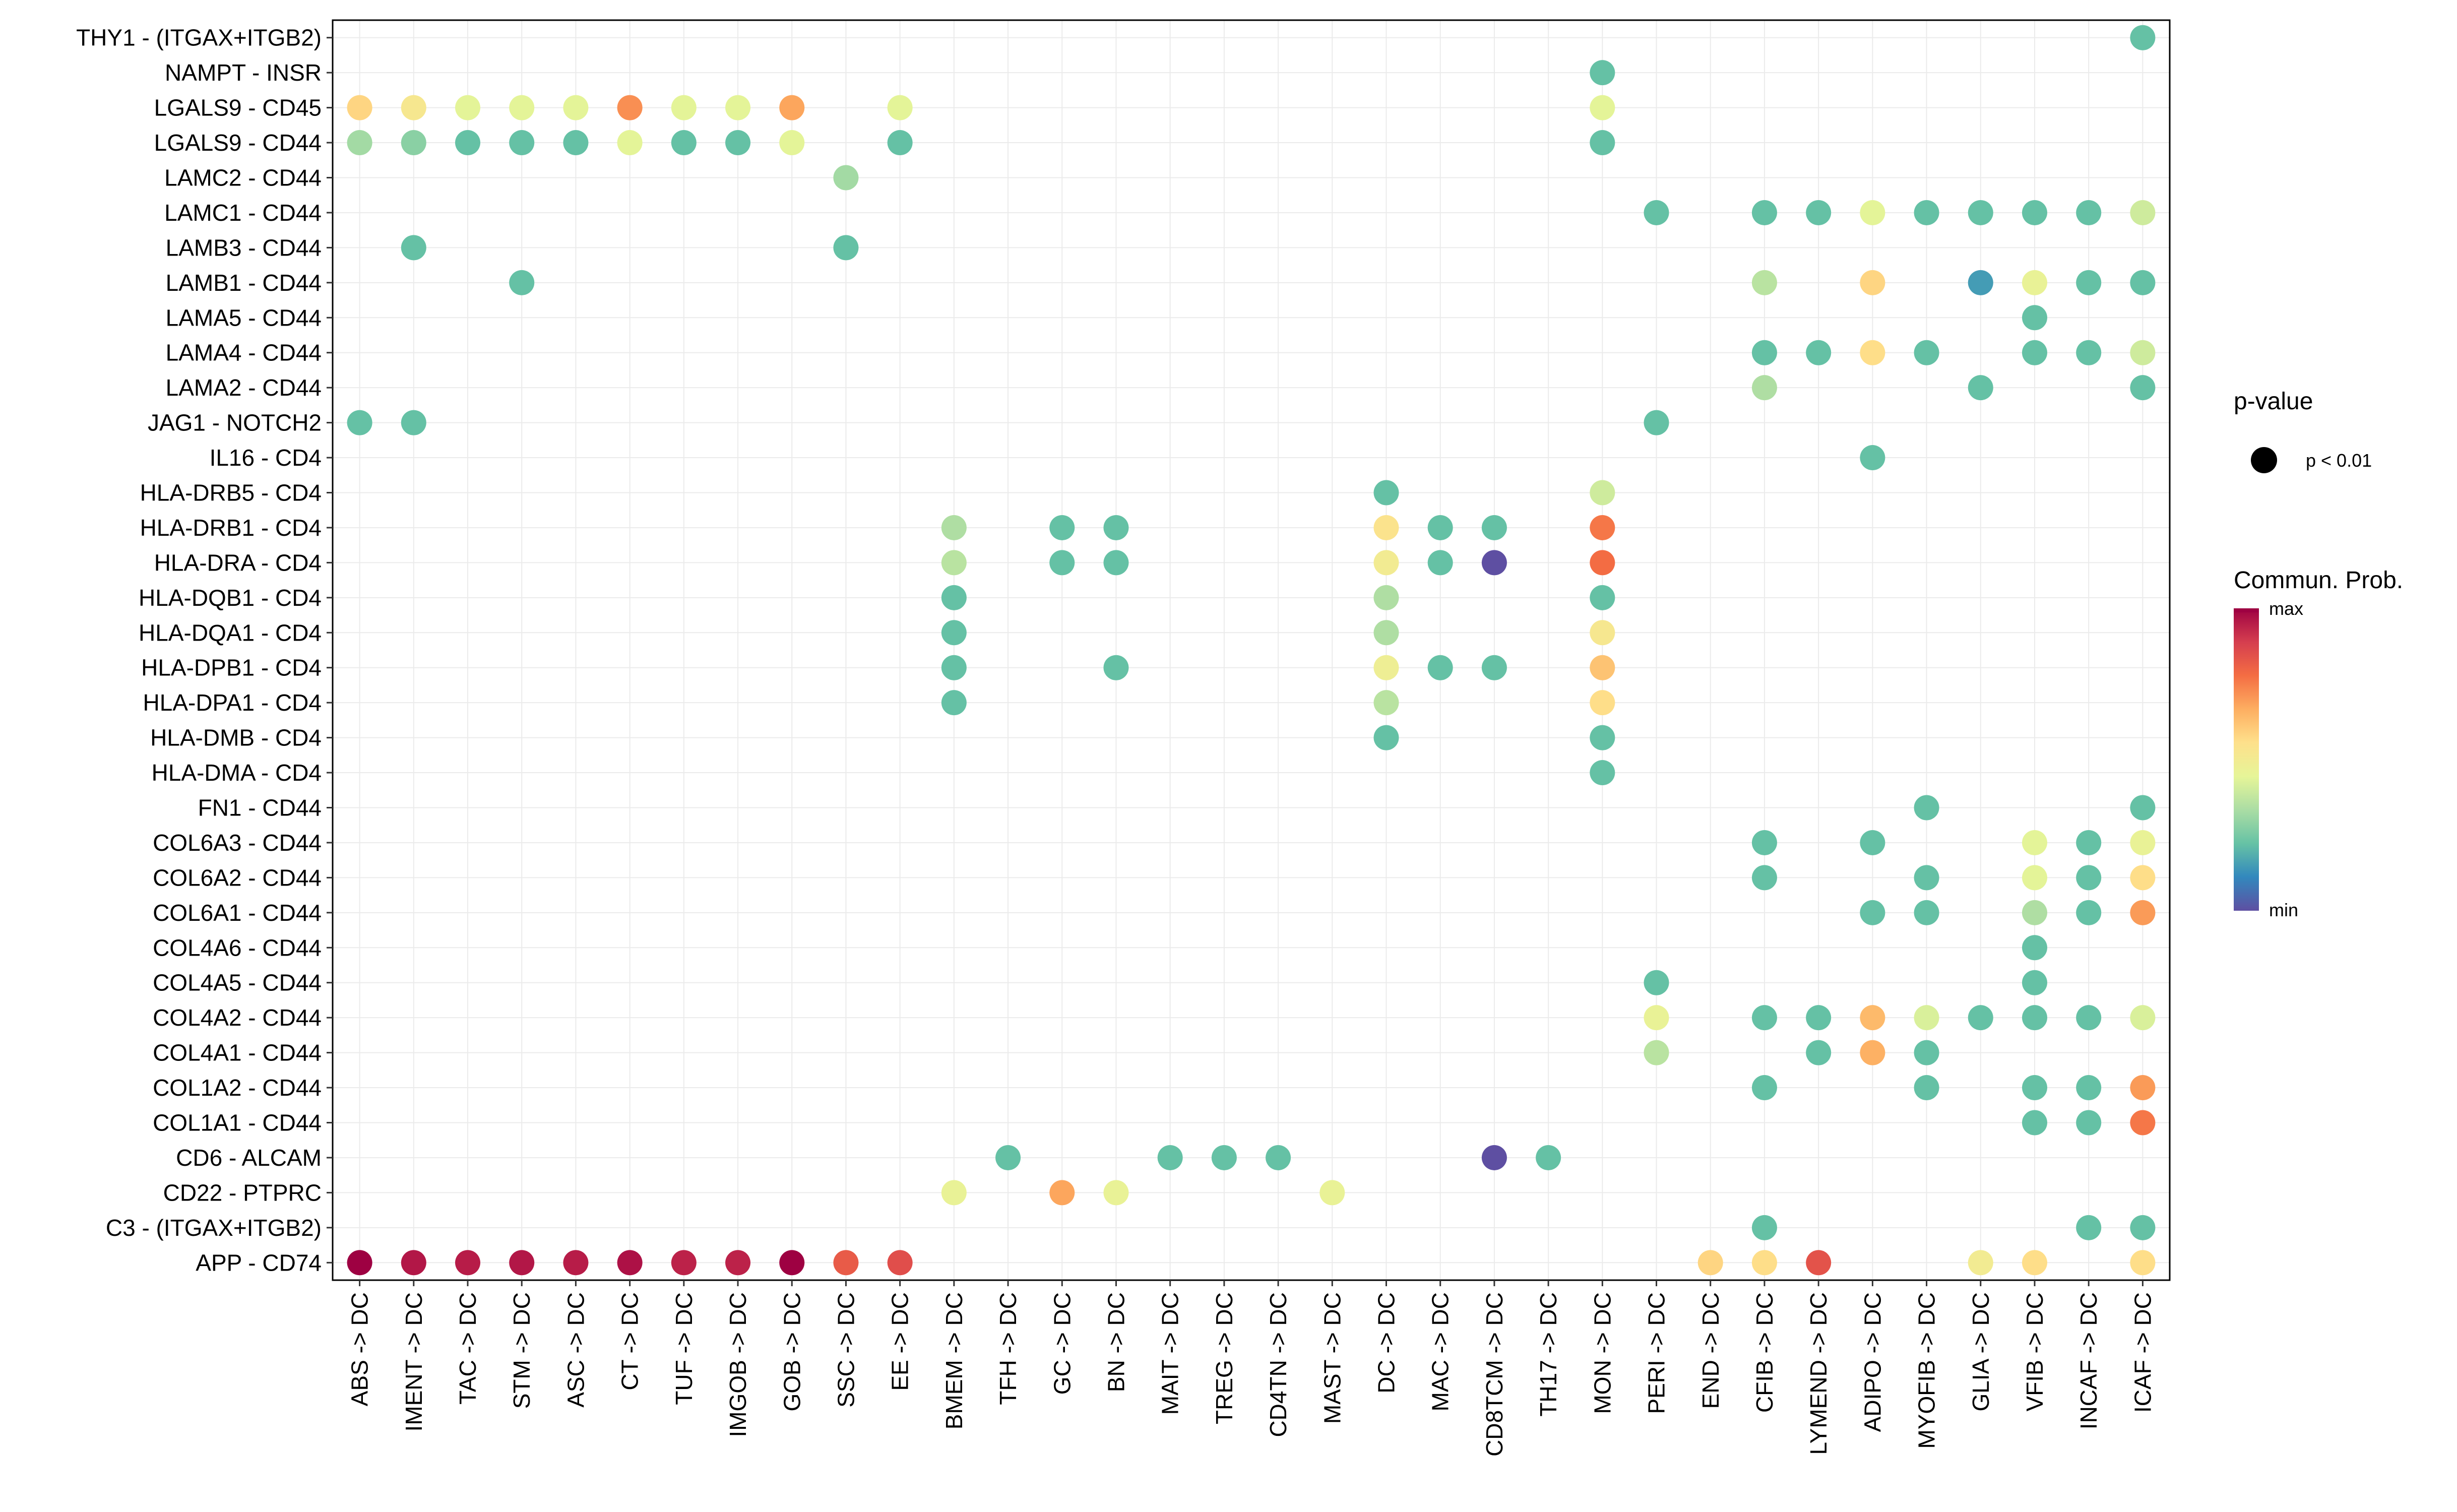 The height and width of the screenshot is (1512, 2457). Describe the element at coordinates (266, 458) in the screenshot. I see `y-tick-label: IL16 - CD4` at that location.